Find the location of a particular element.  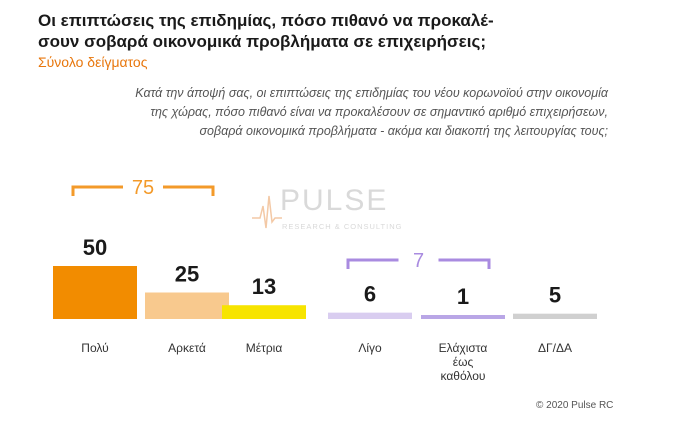

bar-value-label-4: 1 is located at coordinates (463, 296).